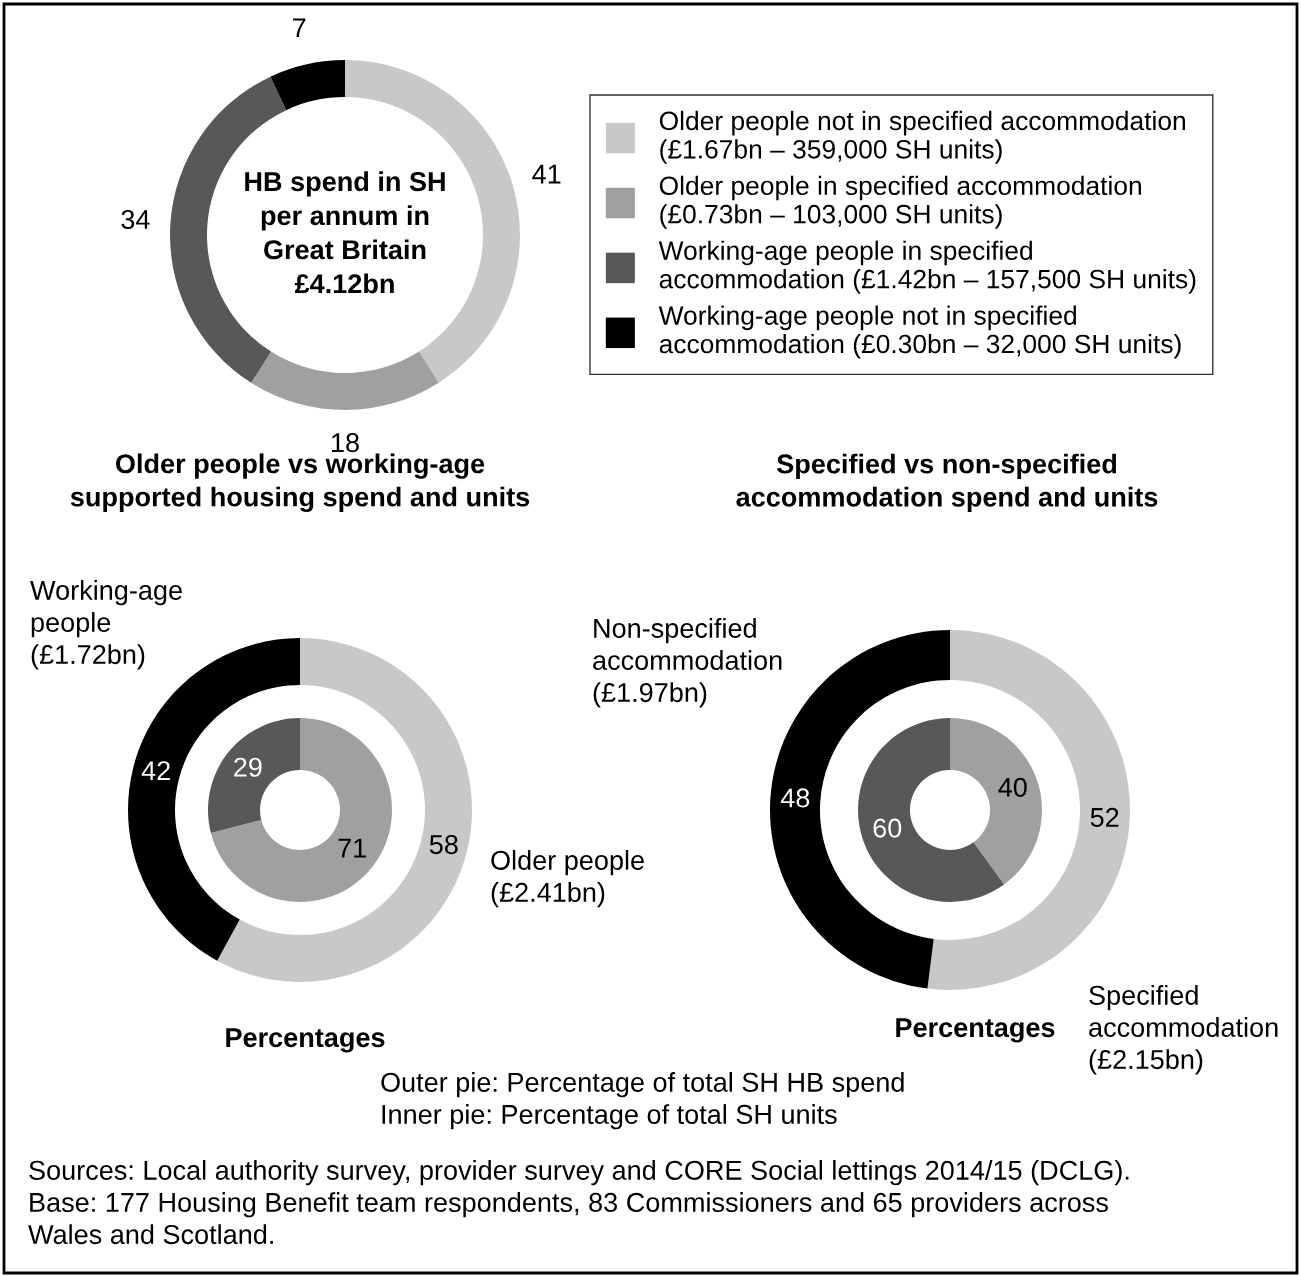  I want to click on data-label: 52, so click(1104, 817).